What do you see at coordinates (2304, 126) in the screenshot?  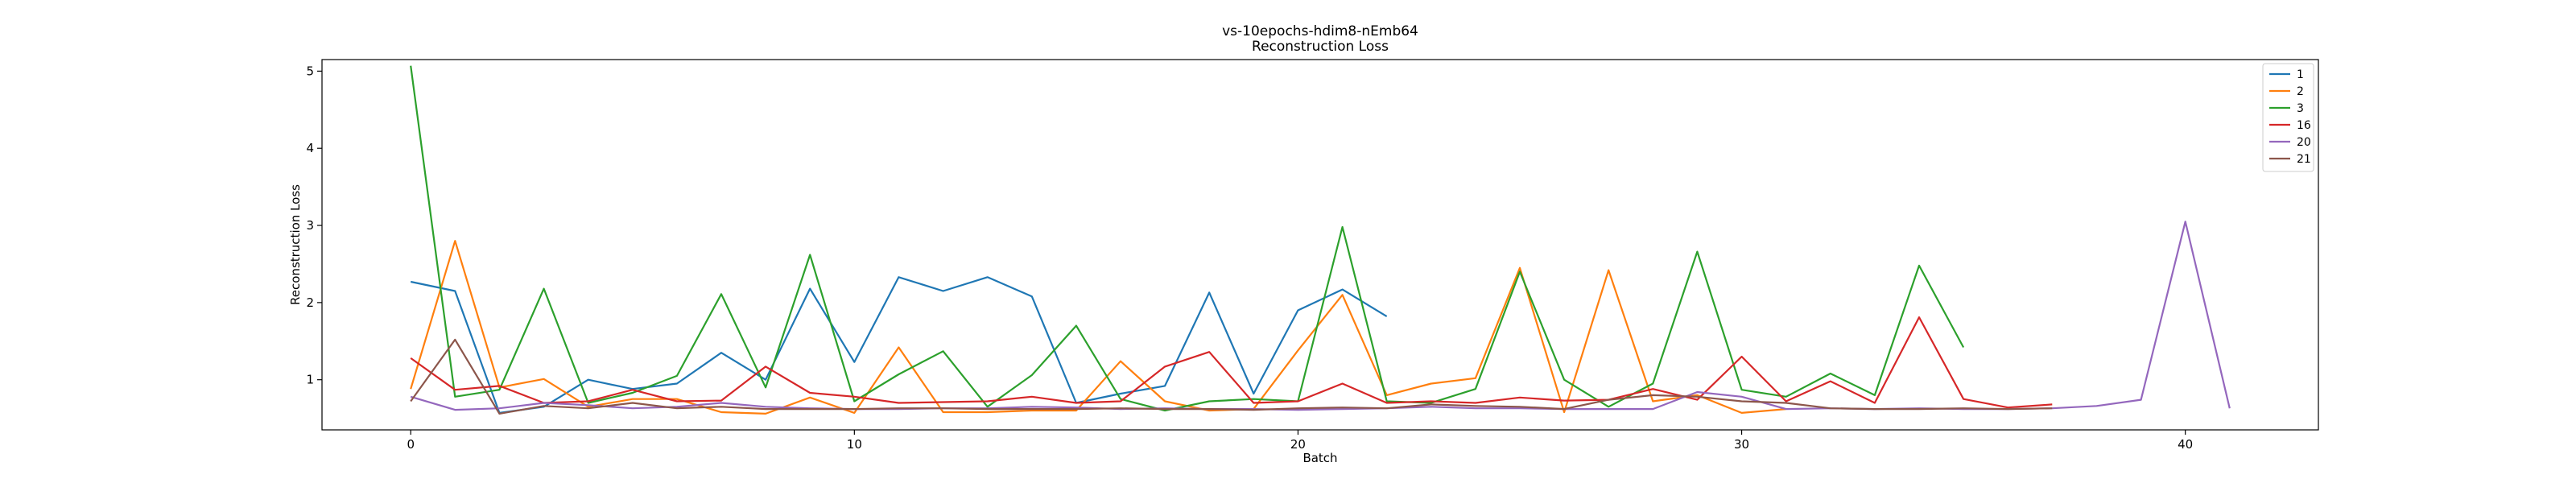 I see `legend-label-16: 16` at bounding box center [2304, 126].